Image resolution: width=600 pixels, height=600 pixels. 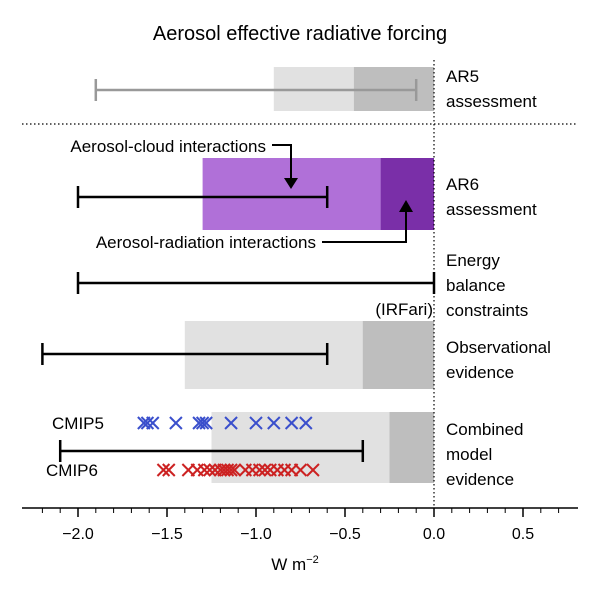 I want to click on ari-annotation-label: Aerosol-radiation interactions, so click(x=206, y=242).